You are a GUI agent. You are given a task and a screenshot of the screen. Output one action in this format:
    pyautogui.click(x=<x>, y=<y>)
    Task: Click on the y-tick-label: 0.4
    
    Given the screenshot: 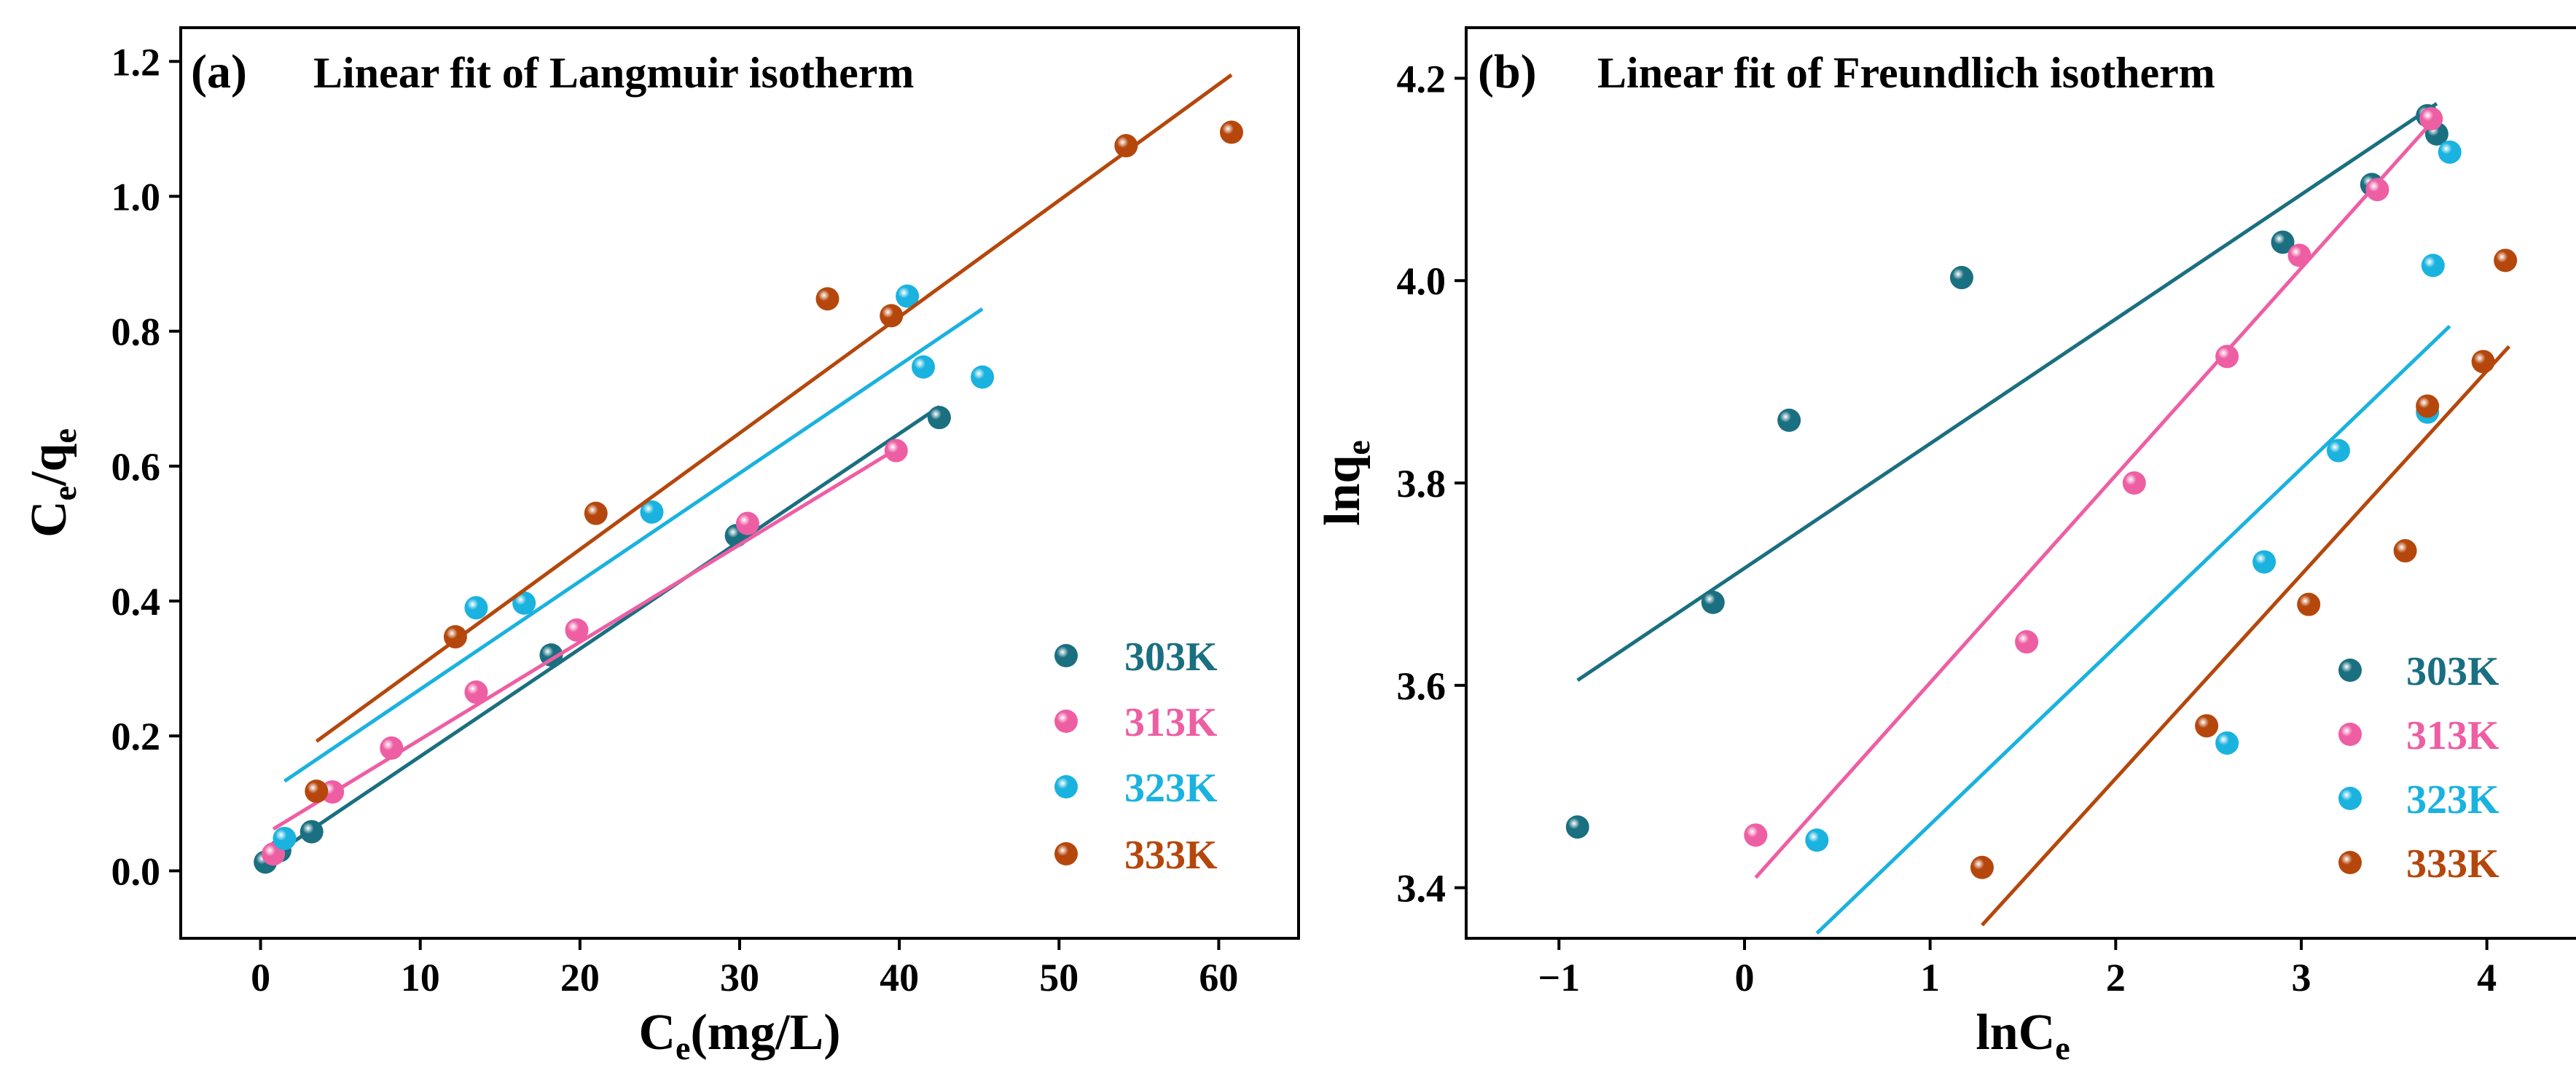 What is the action you would take?
    pyautogui.click(x=136, y=602)
    